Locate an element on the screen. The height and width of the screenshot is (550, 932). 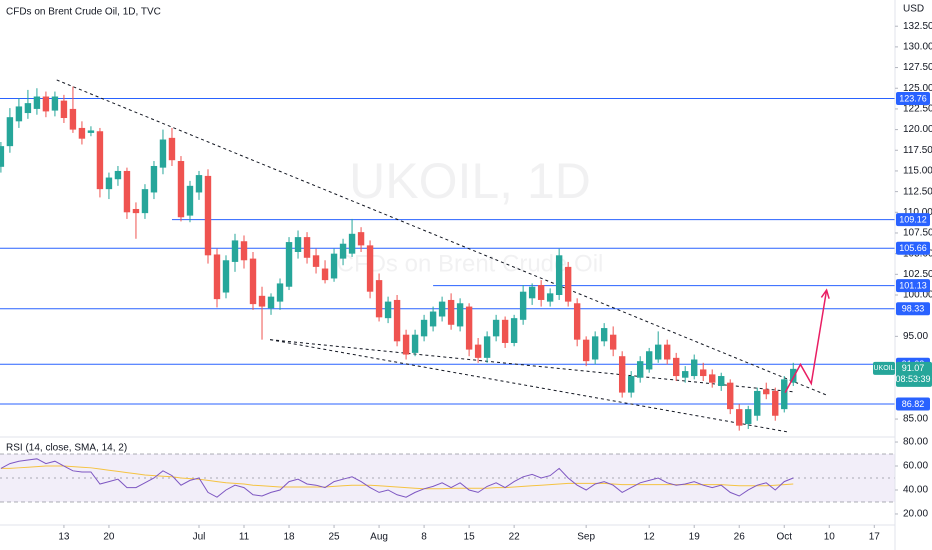
rsi-tick-label: 20.00 is located at coordinates (915, 514).